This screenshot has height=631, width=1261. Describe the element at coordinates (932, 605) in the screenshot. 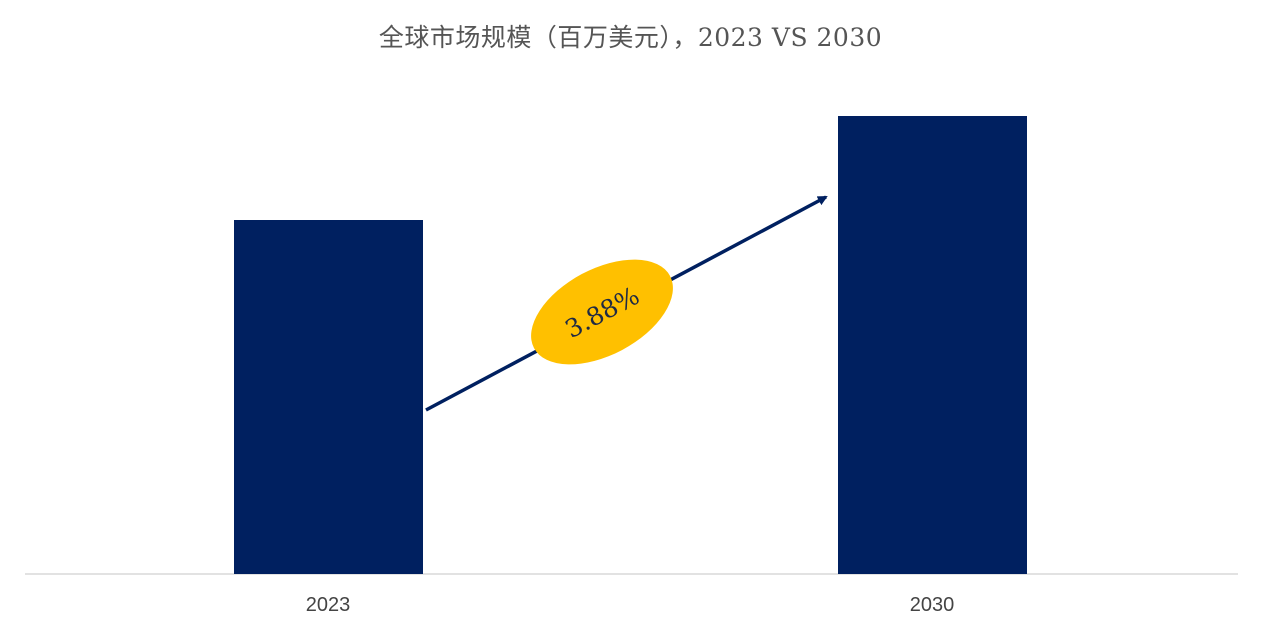

I see `tick-label-2030: 2030` at that location.